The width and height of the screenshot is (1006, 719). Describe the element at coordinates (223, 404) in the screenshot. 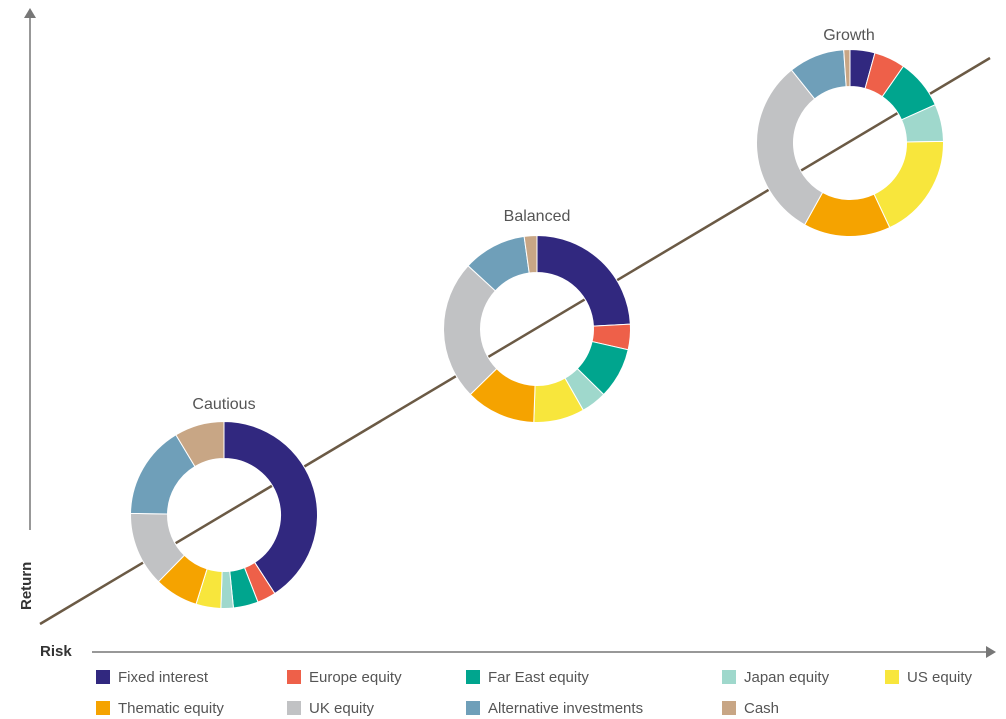

I see `donut-label-cautious: Cautious` at that location.